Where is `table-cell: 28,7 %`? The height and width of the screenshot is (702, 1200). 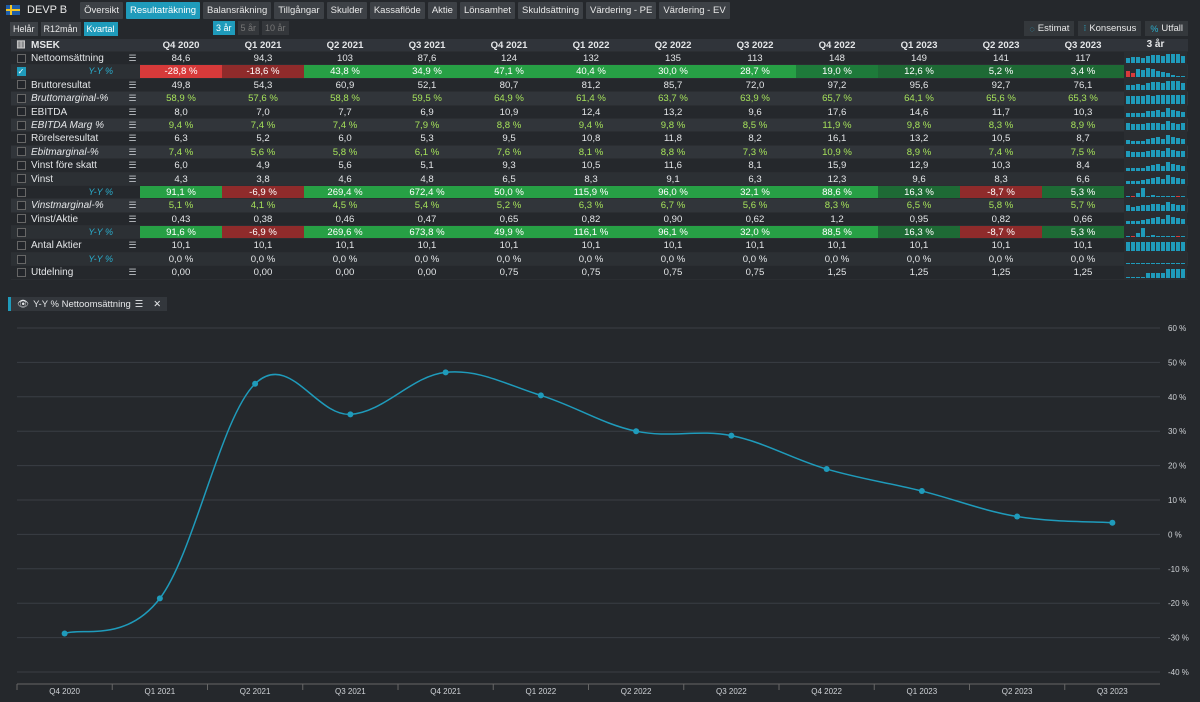
table-cell: 28,7 % is located at coordinates (755, 71).